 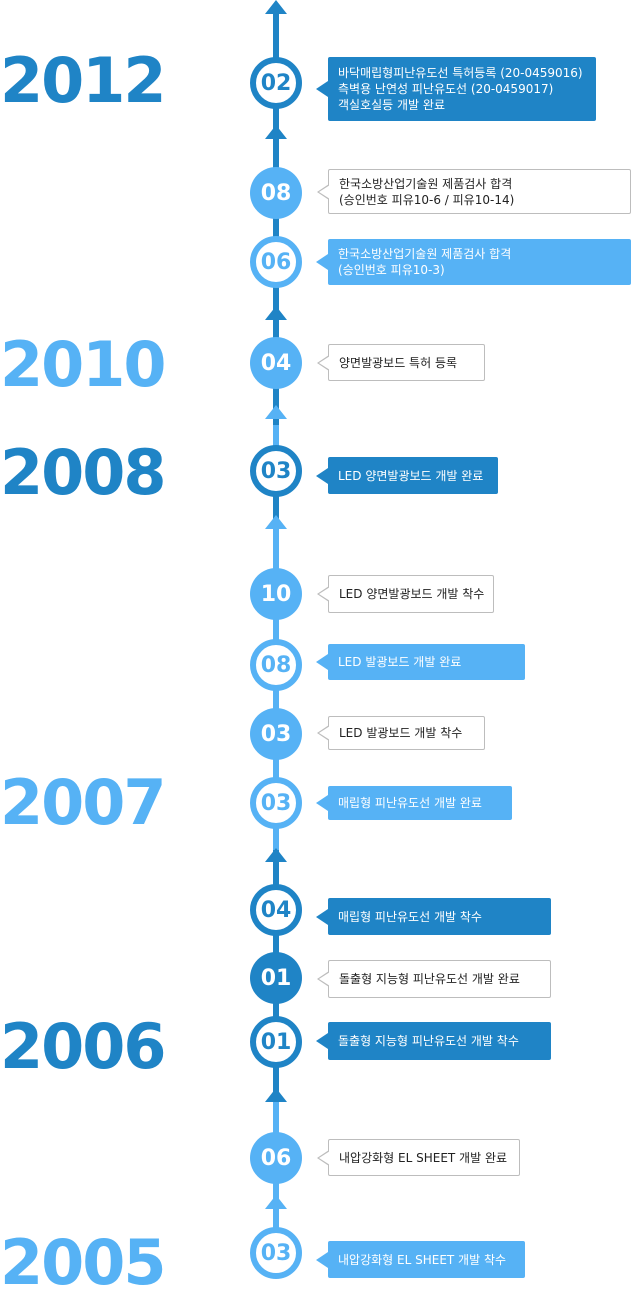 I want to click on event-text: 측벽용 난연성 피난유도선 (20-0459017), so click(x=446, y=89).